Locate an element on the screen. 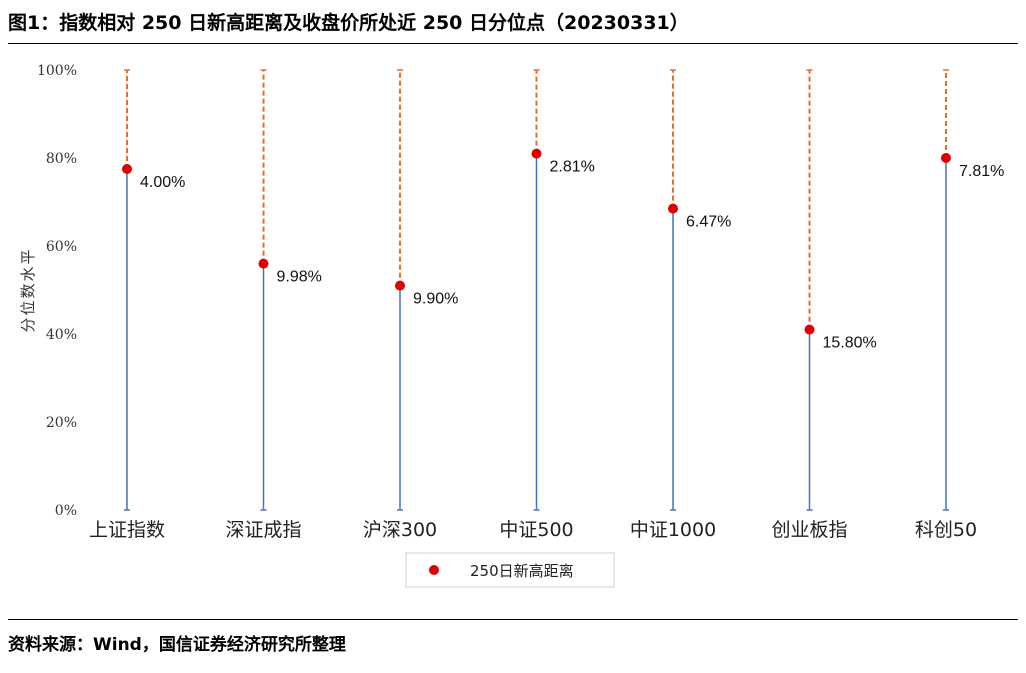 The height and width of the screenshot is (673, 1026). y-tick-label: 20% is located at coordinates (61, 423).